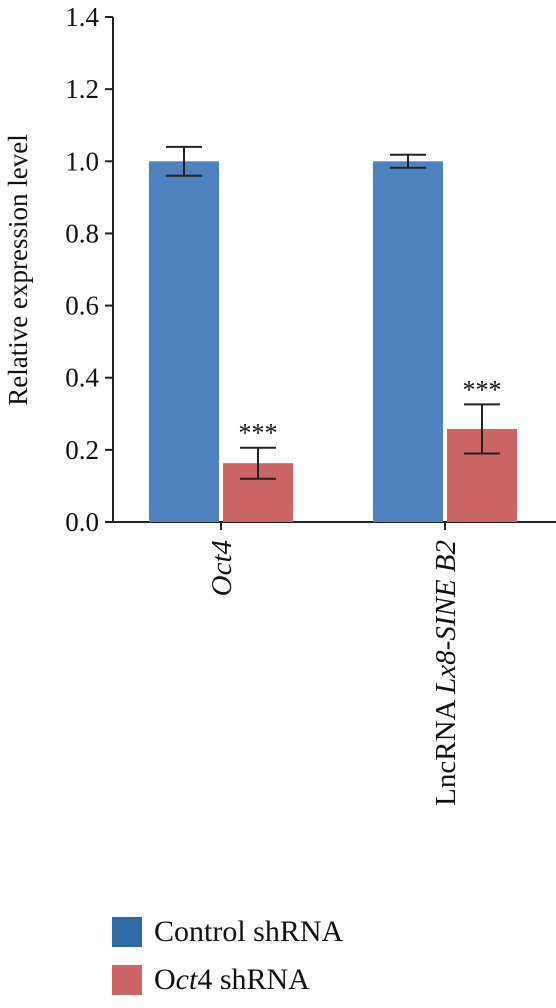  What do you see at coordinates (82, 161) in the screenshot?
I see `y-tick-label: 1.0` at bounding box center [82, 161].